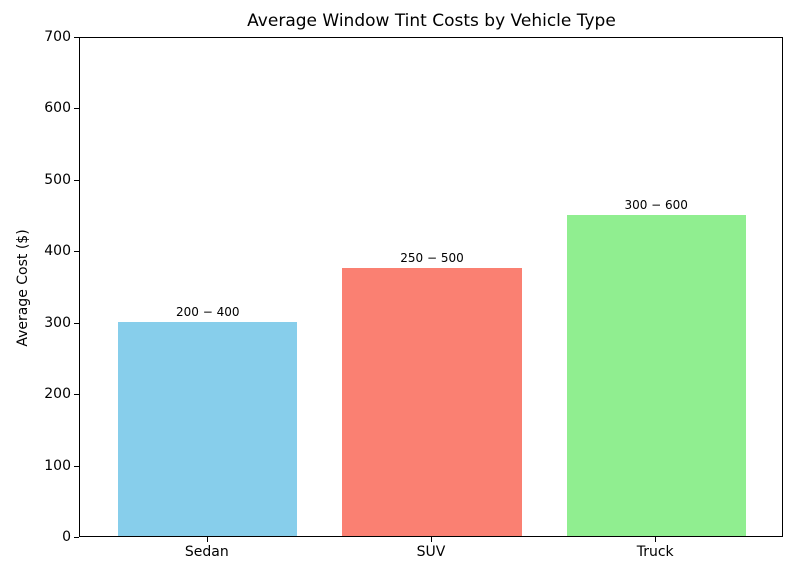  I want to click on y-tick-label: 300, so click(57, 322).